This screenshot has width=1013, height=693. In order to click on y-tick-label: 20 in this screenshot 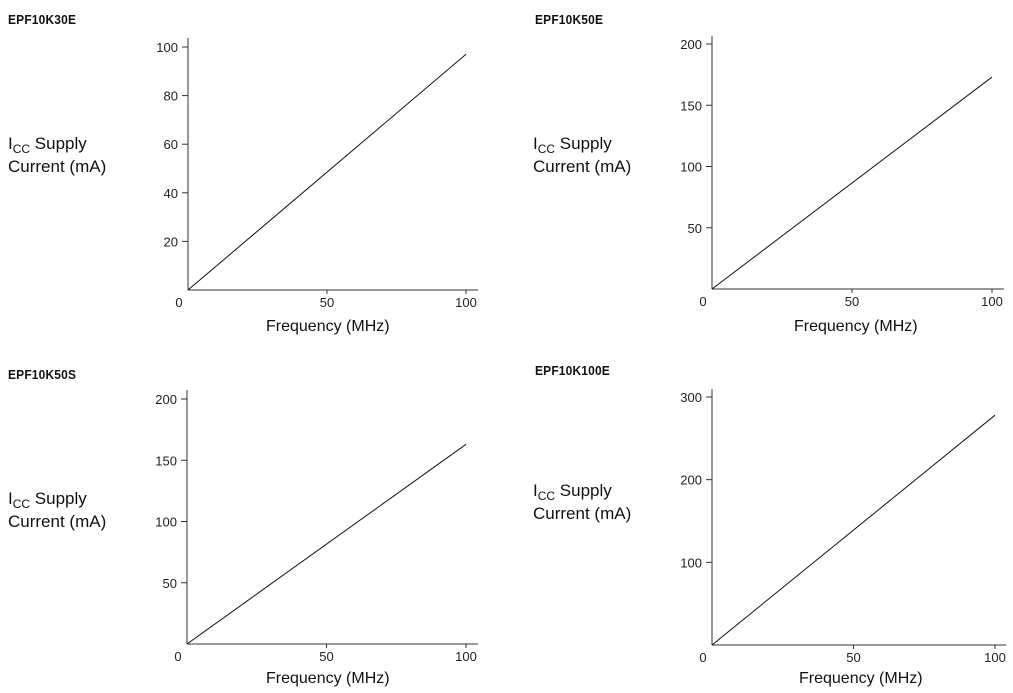, I will do `click(171, 241)`.